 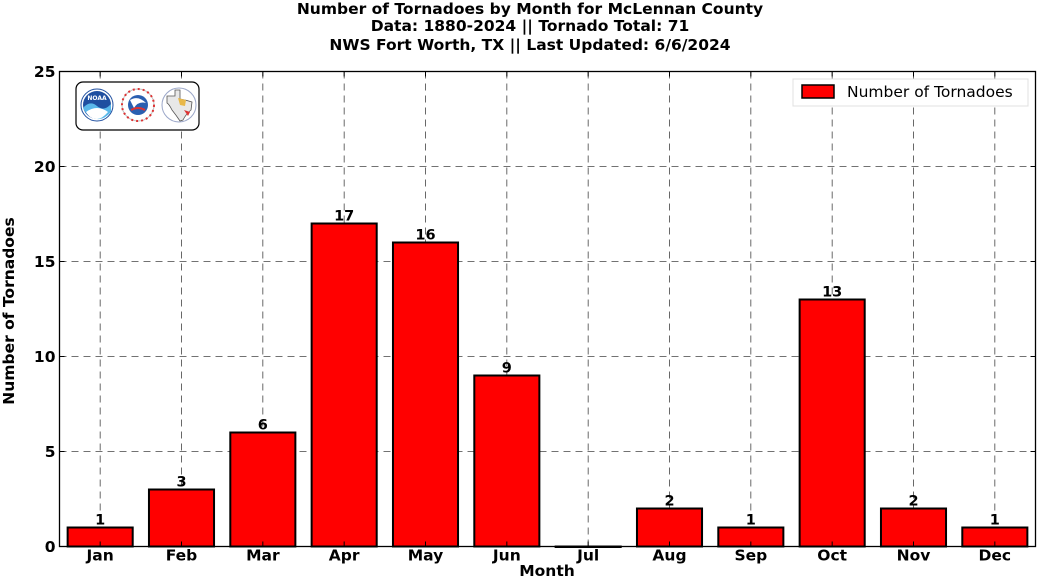 I want to click on nws-logo, so click(x=138, y=105).